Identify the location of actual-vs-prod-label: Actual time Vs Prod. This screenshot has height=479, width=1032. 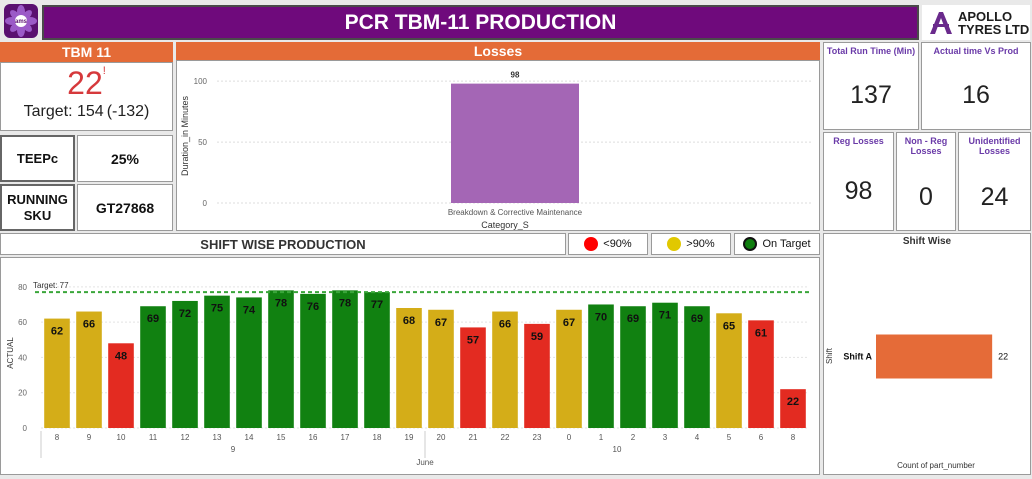
(976, 51).